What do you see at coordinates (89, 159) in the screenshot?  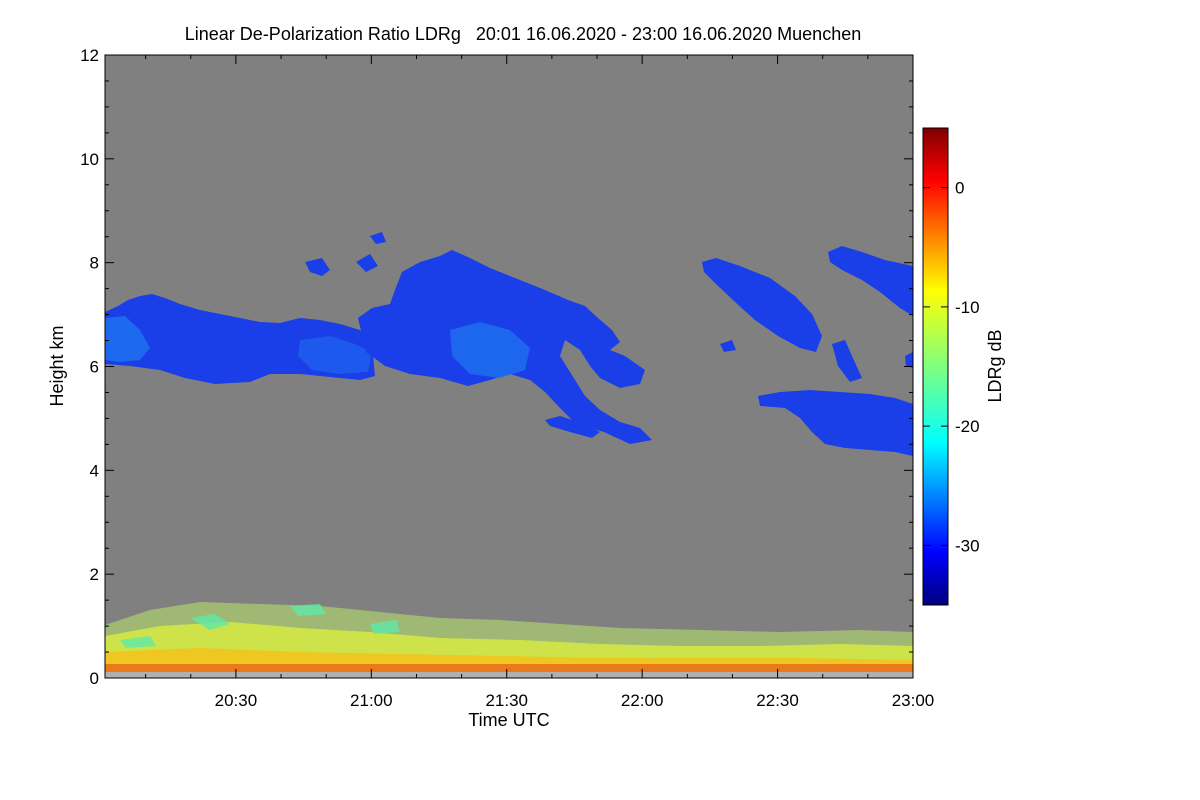 I see `y-tick-label: 10` at bounding box center [89, 159].